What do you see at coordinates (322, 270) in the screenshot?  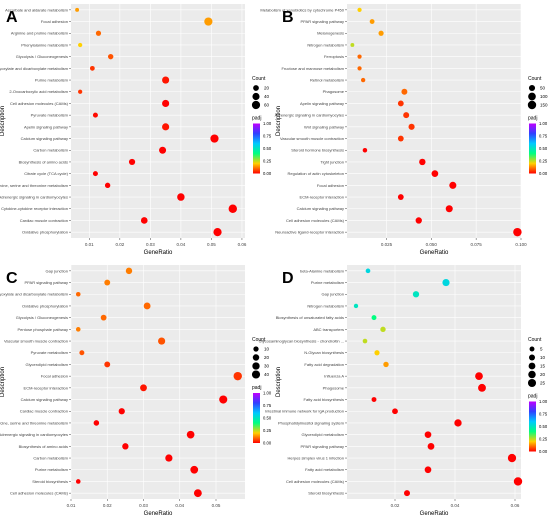 I see `category-label: beta-Alanine metabolism` at bounding box center [322, 270].